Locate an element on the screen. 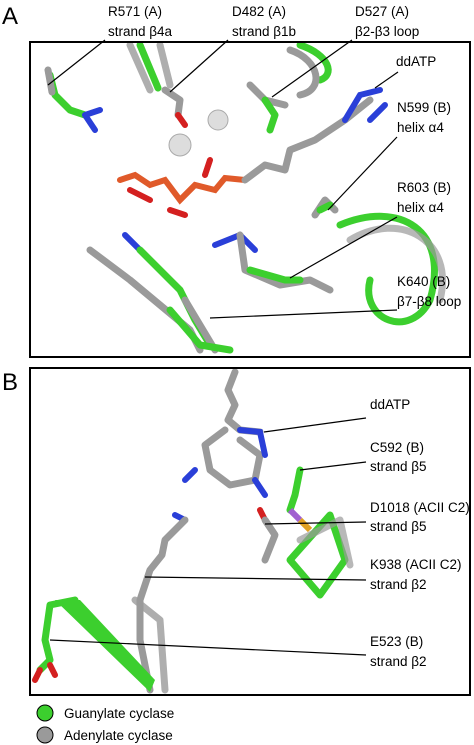 This screenshot has height=745, width=474. callout-text: E523 (B) is located at coordinates (396, 641).